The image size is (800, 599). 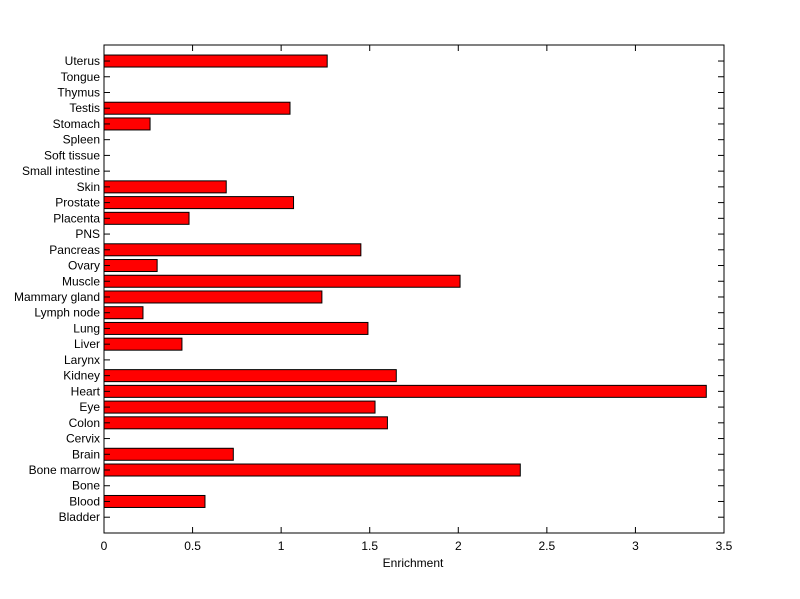 What do you see at coordinates (57, 297) in the screenshot?
I see `category-label-mammary-gland: Mammary gland` at bounding box center [57, 297].